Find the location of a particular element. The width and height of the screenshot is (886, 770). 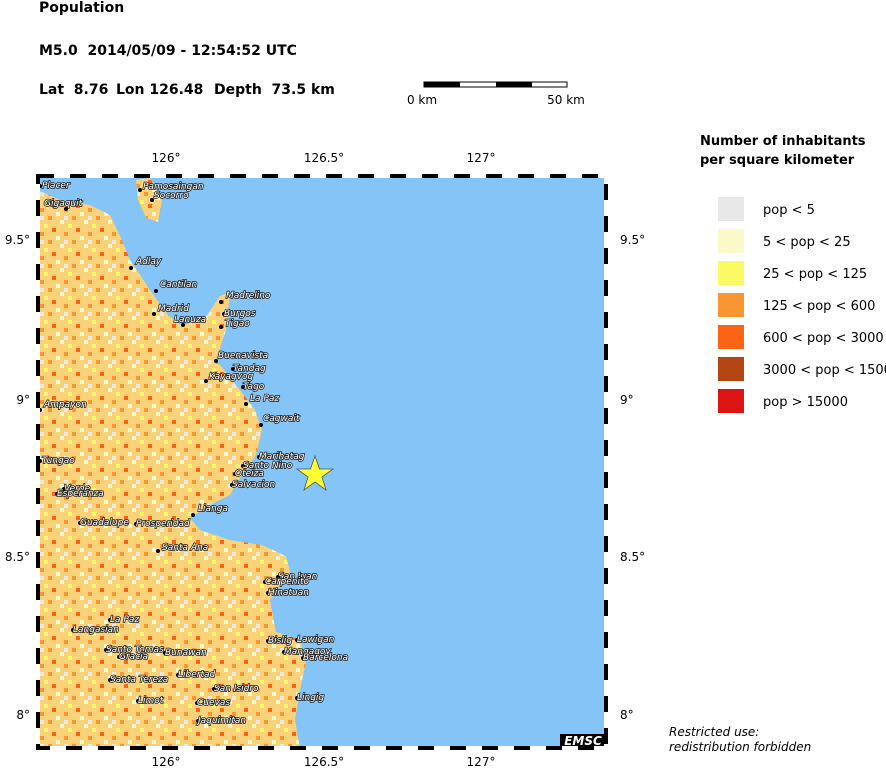

credit: EMSC is located at coordinates (583, 741).